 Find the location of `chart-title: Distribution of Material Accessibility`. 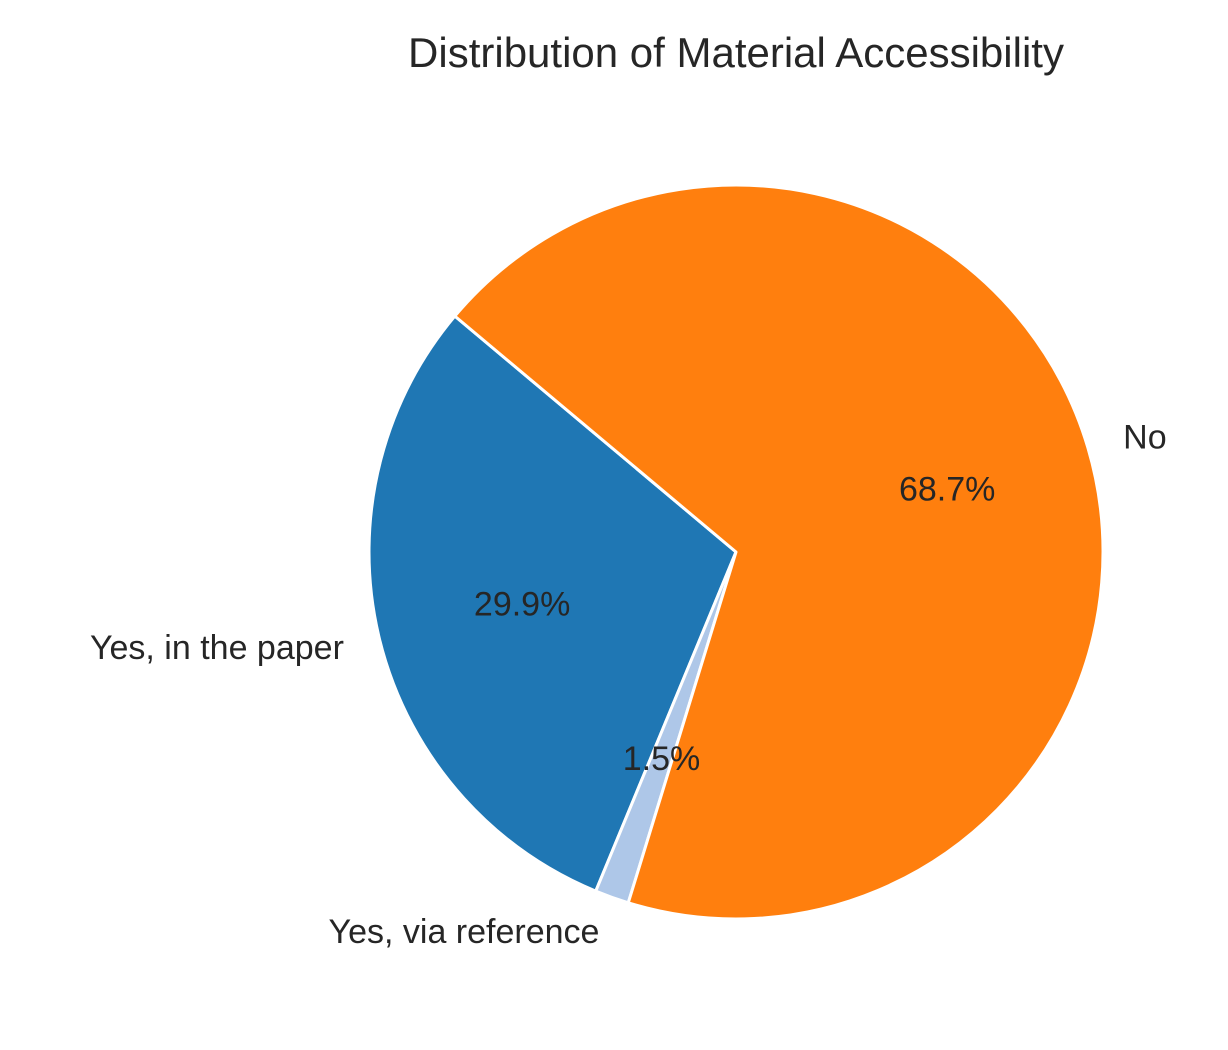

chart-title: Distribution of Material Accessibility is located at coordinates (736, 52).